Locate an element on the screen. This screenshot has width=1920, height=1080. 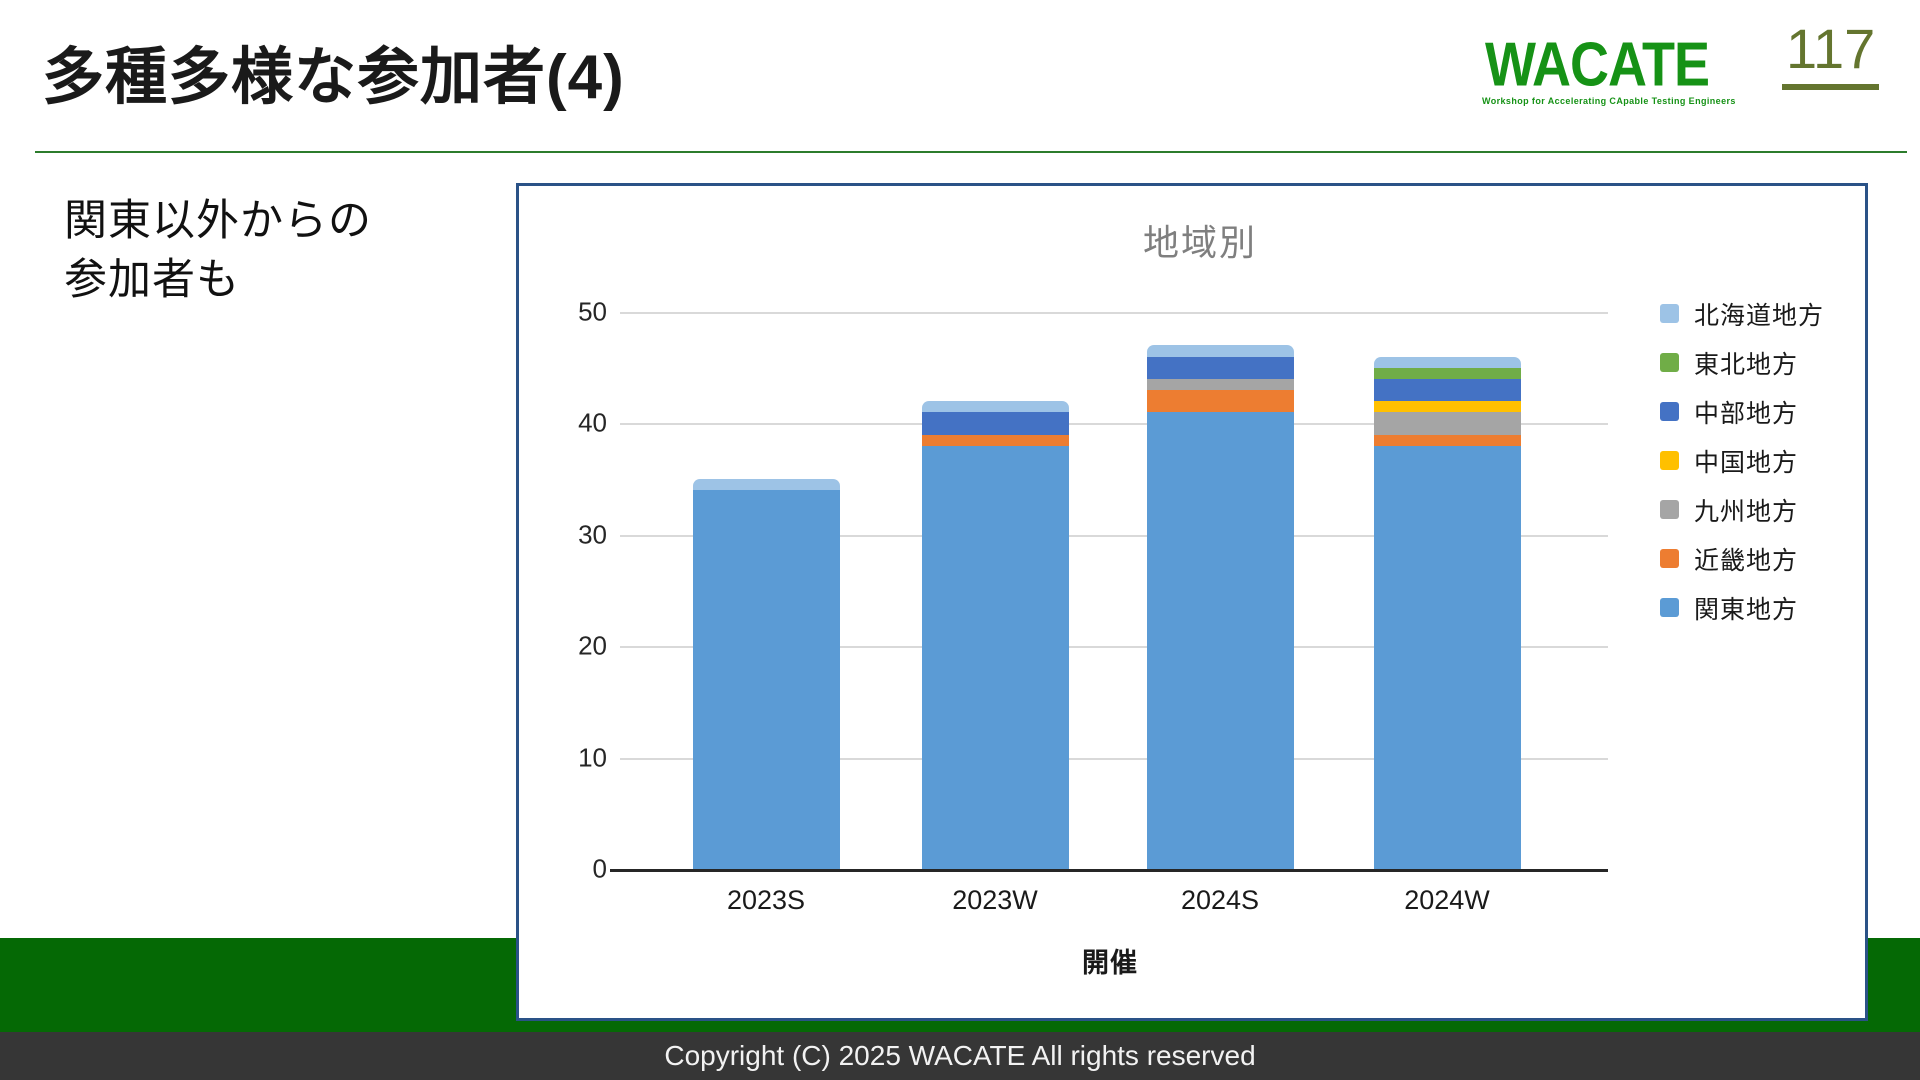
legend-item-chubu: 中部地方 is located at coordinates (1742, 411).